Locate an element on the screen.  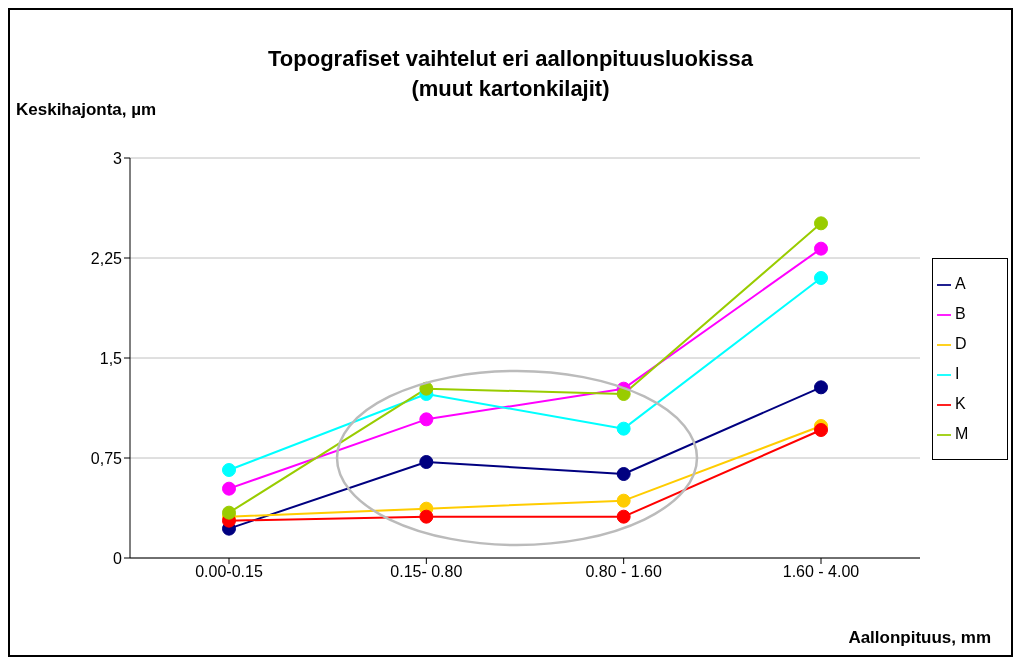
x-tick-label: 0.00-0.15 is located at coordinates (229, 572).